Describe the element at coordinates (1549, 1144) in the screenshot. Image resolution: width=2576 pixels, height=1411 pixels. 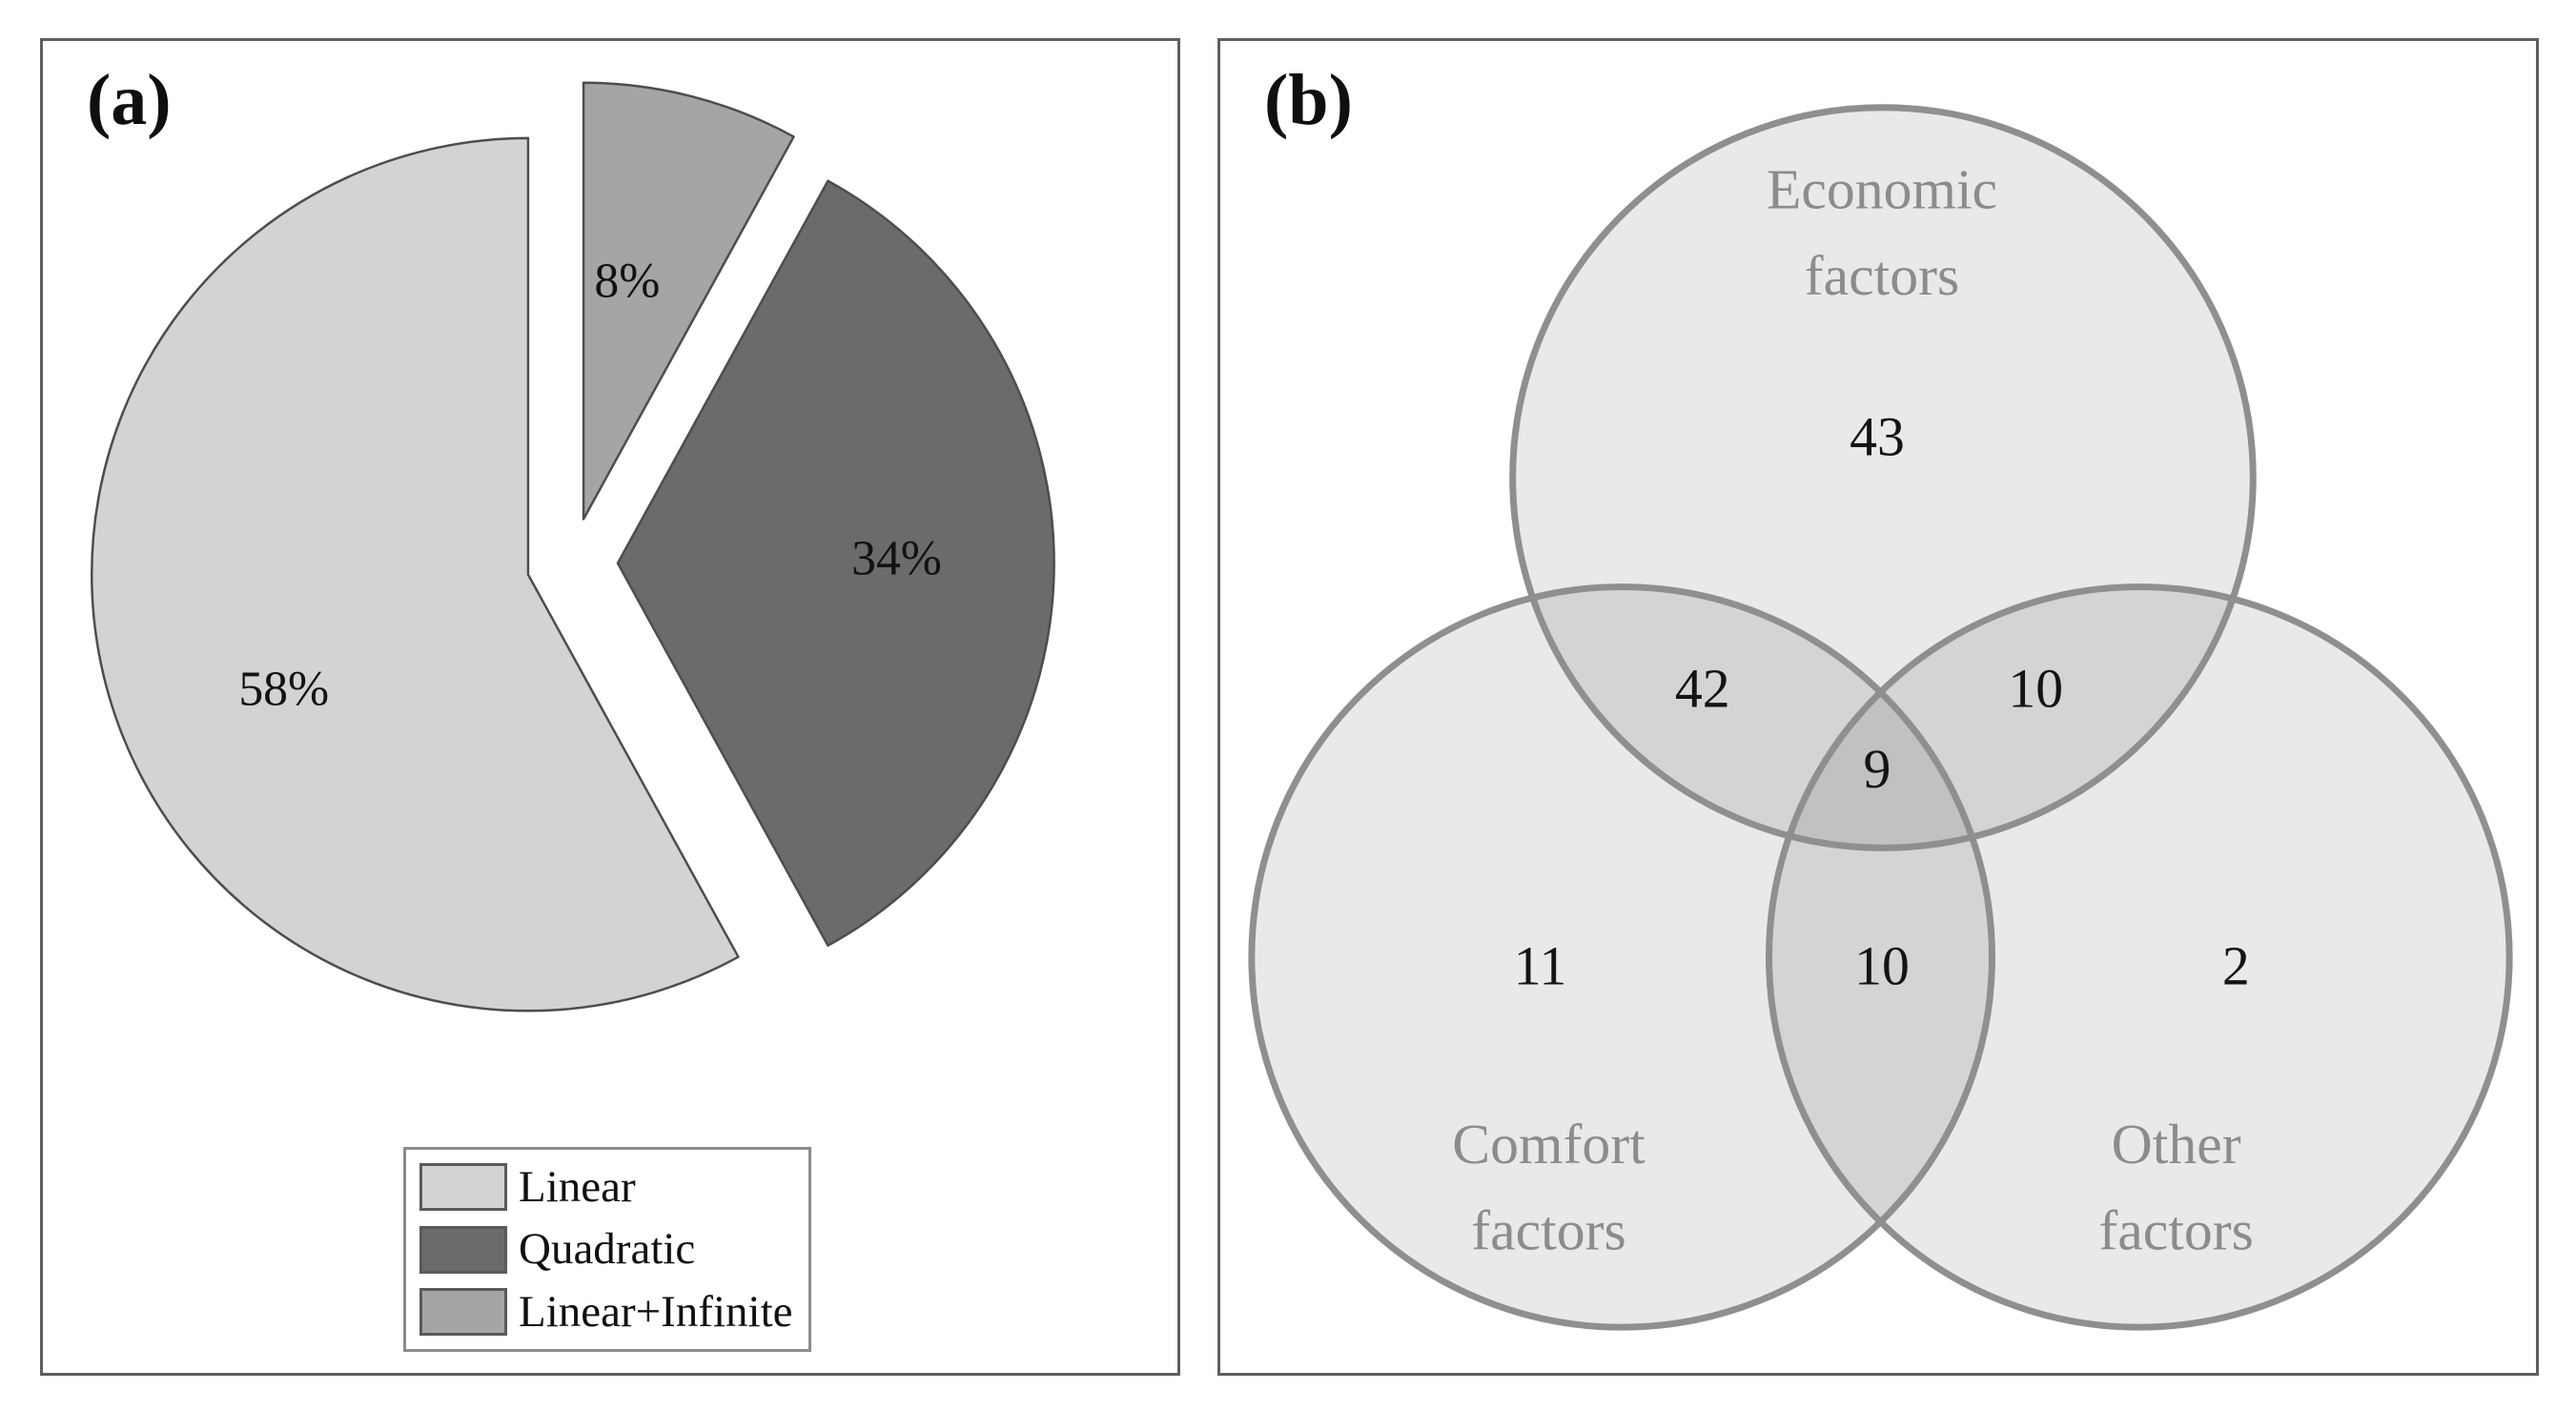
I see `comfort-factors-label-line1: Comfort` at that location.